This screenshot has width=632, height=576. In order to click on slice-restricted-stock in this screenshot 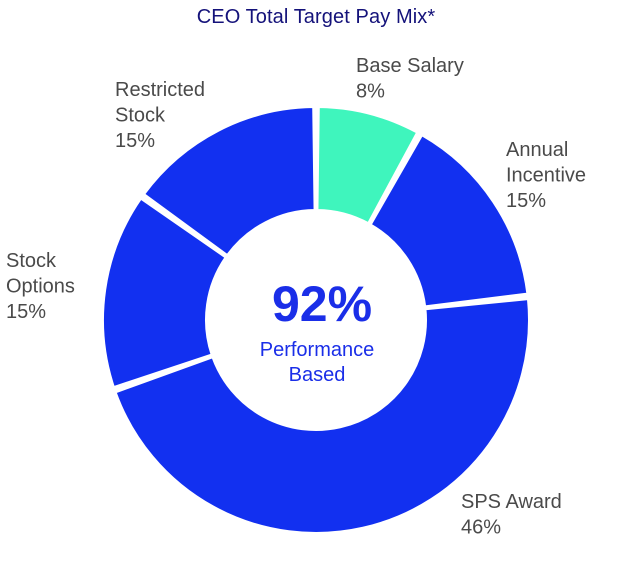, I will do `click(229, 181)`.